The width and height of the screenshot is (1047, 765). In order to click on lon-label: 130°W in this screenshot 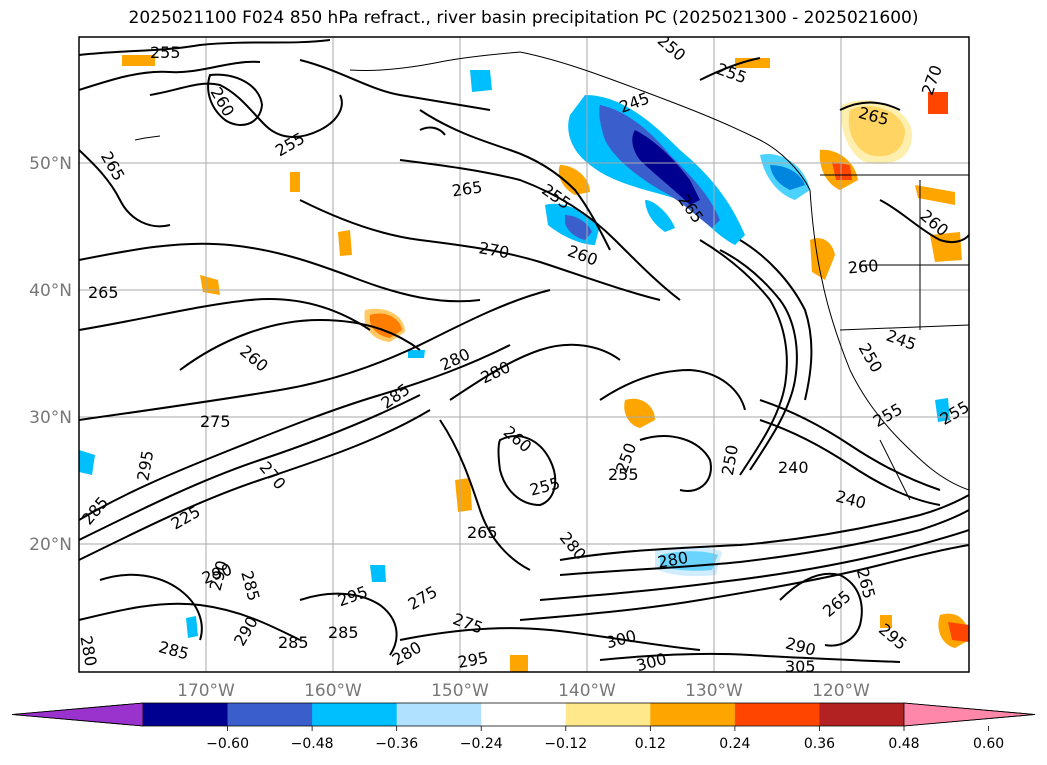, I will do `click(714, 691)`.